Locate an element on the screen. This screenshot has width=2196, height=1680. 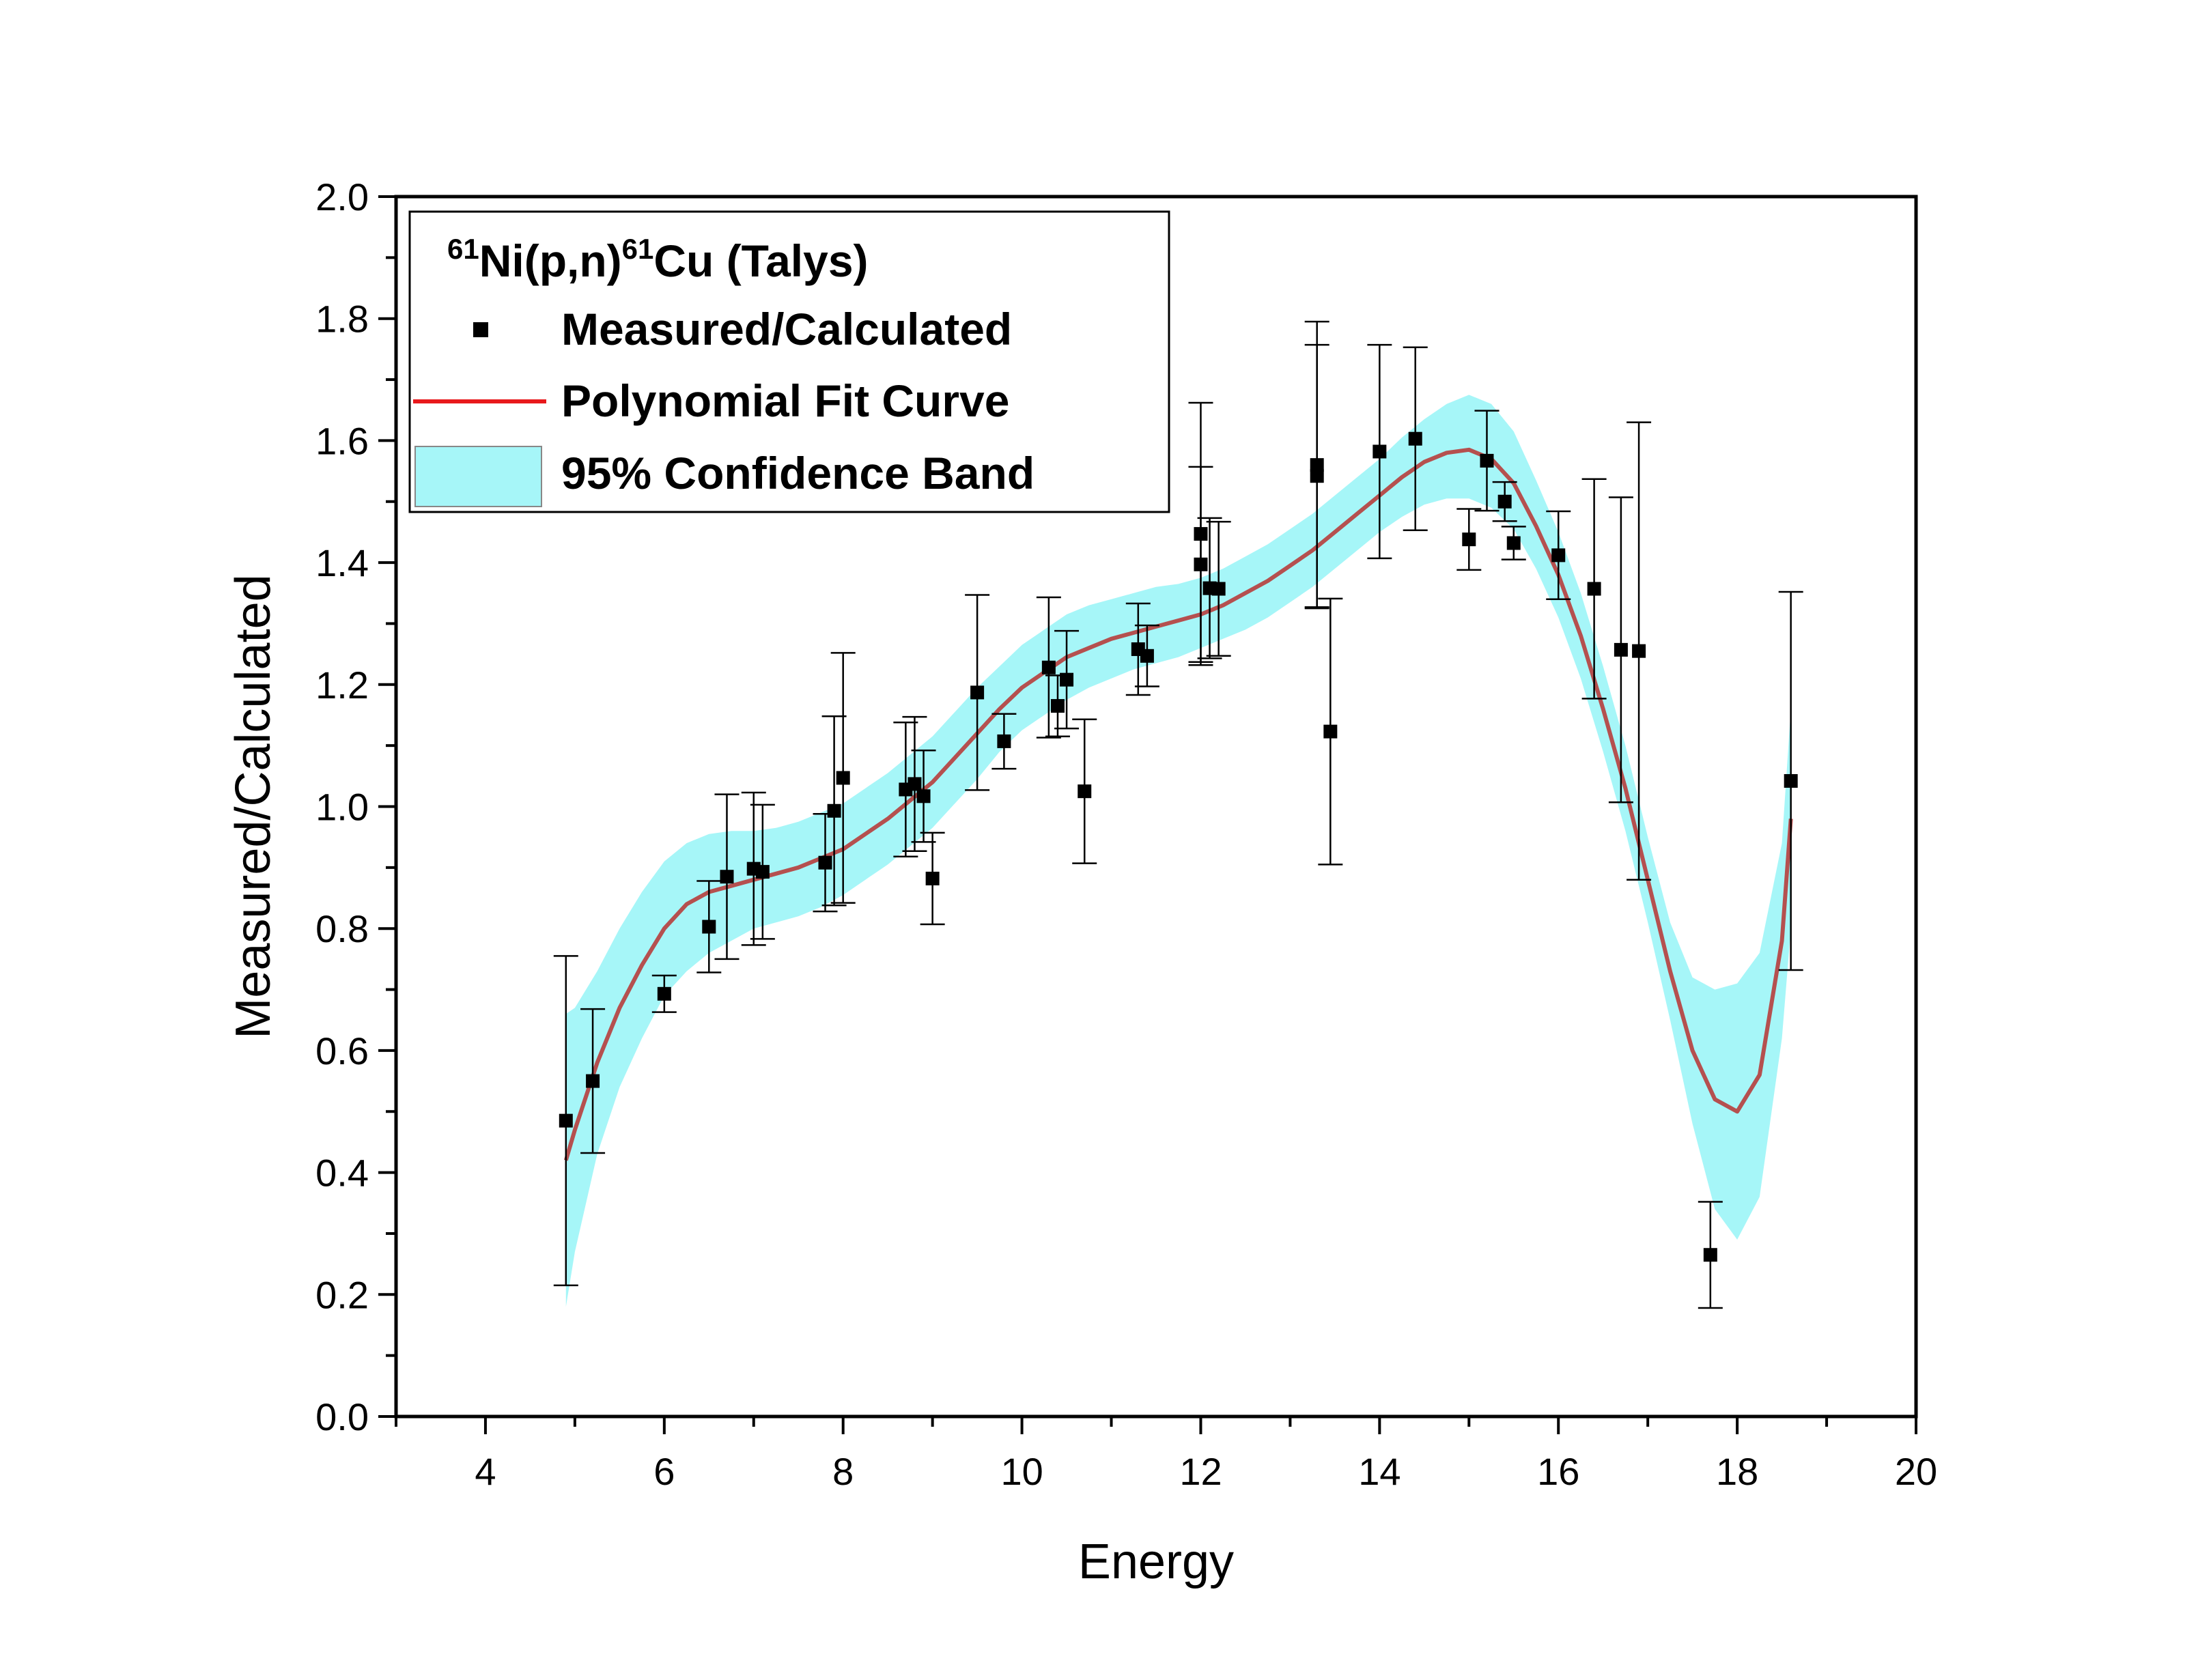
y-tick-label: 1.6 is located at coordinates (342, 440).